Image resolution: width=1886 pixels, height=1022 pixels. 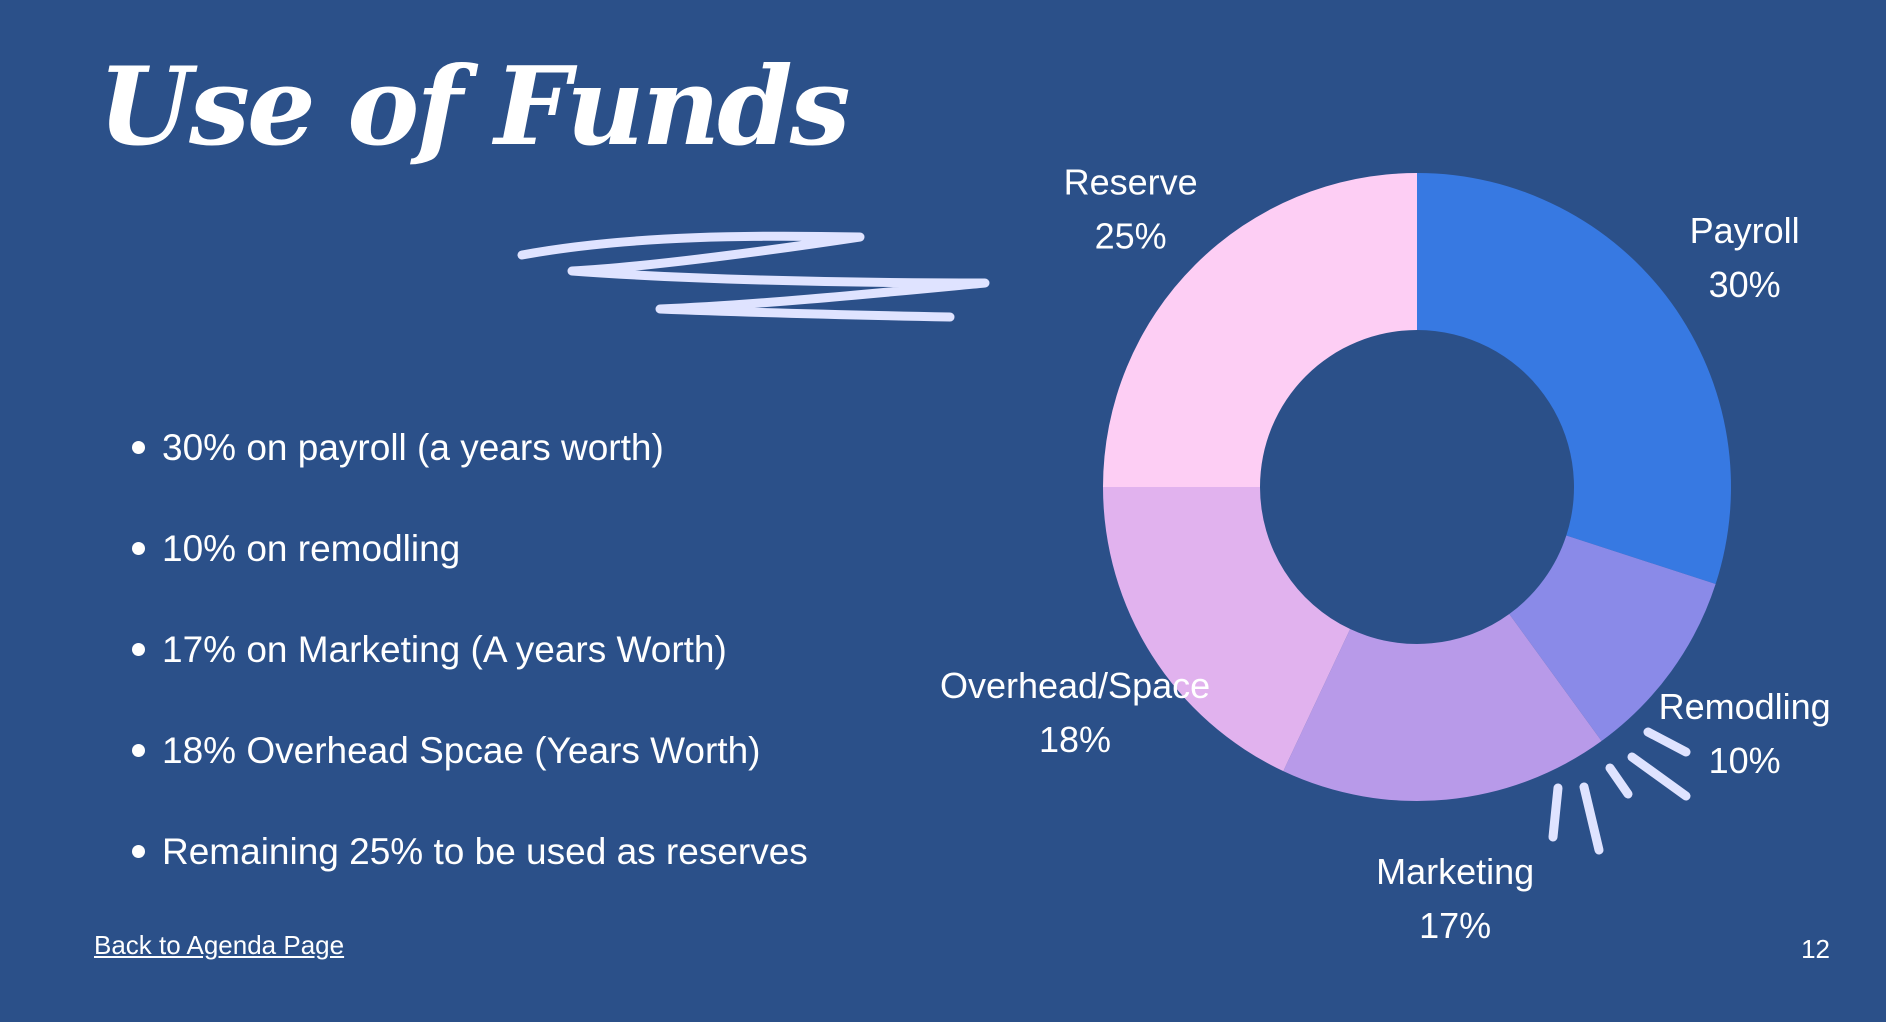 What do you see at coordinates (1227, 629) in the screenshot?
I see `slice-overhead-space` at bounding box center [1227, 629].